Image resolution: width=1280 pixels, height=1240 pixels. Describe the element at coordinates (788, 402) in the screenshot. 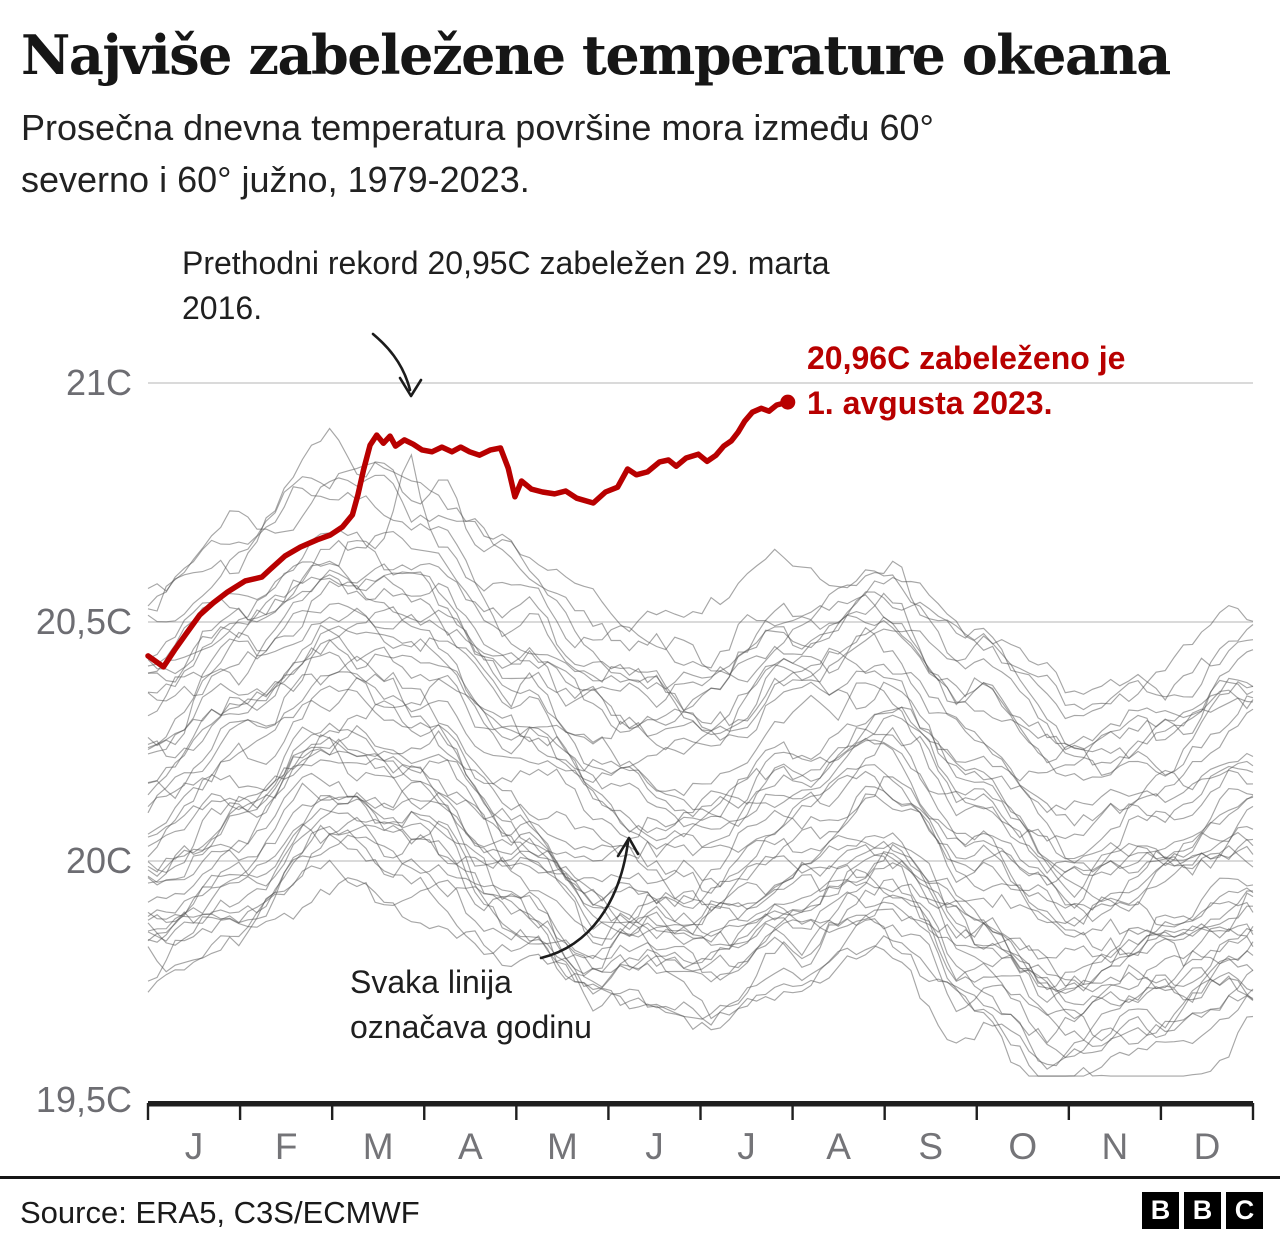

I see `record-point-dot` at that location.